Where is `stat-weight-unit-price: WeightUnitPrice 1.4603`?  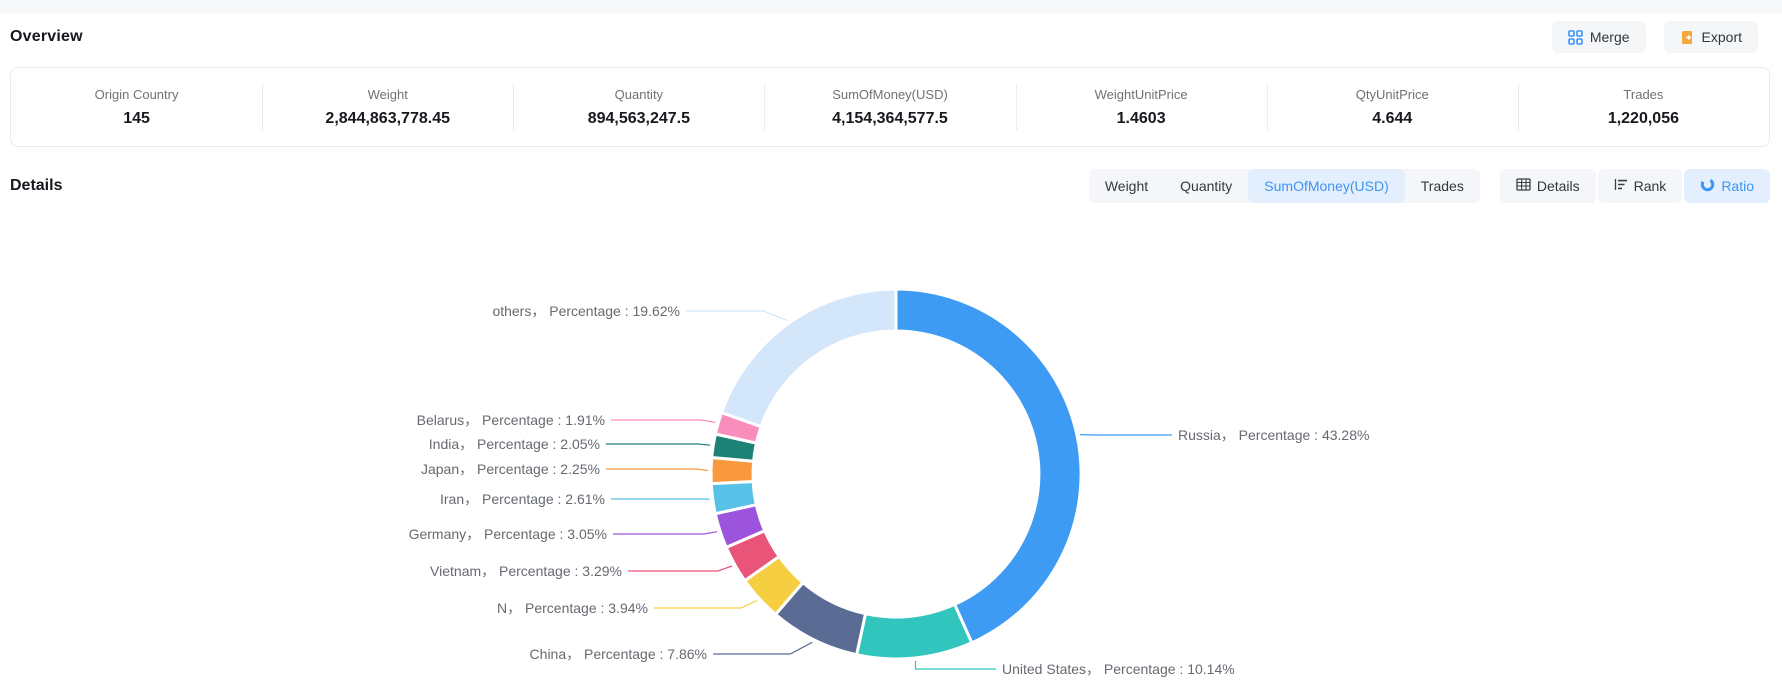 stat-weight-unit-price: WeightUnitPrice 1.4603 is located at coordinates (1141, 107).